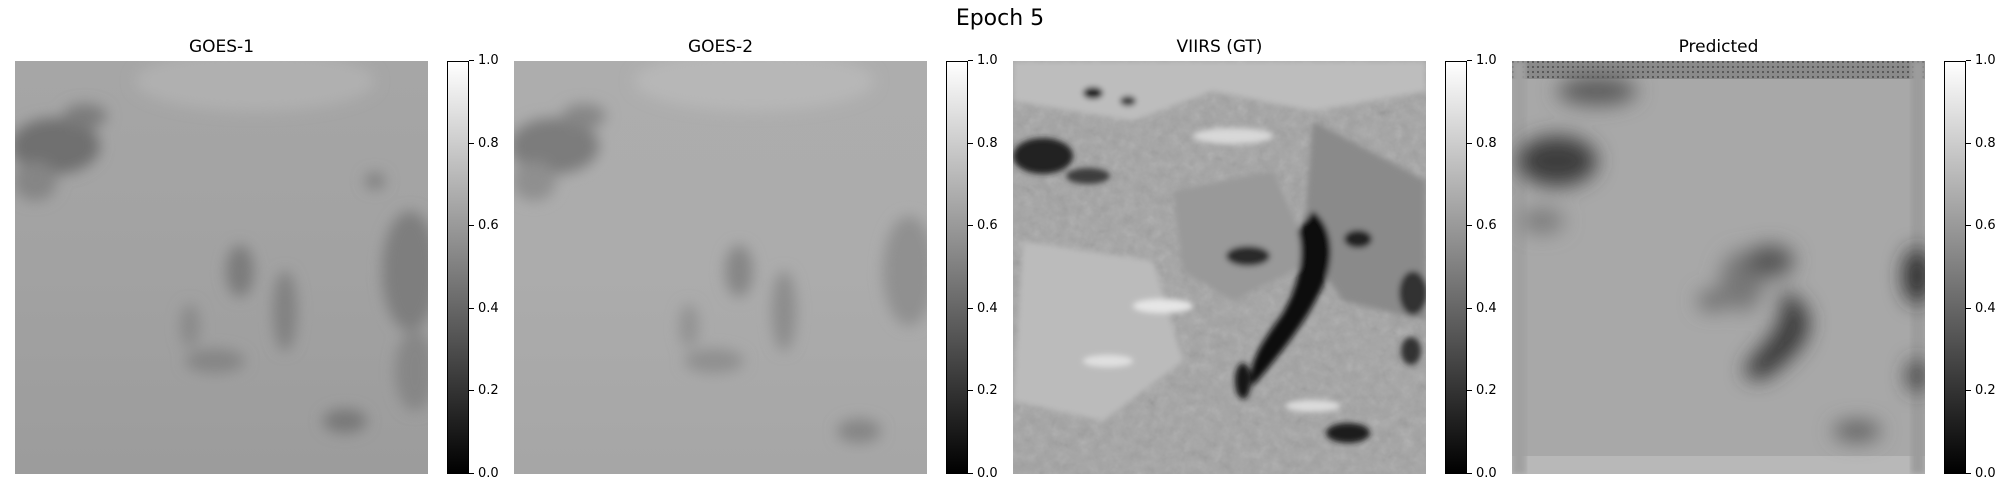 This screenshot has height=500, width=2000. I want to click on panel-title: VIIRS (GT), so click(1219, 47).